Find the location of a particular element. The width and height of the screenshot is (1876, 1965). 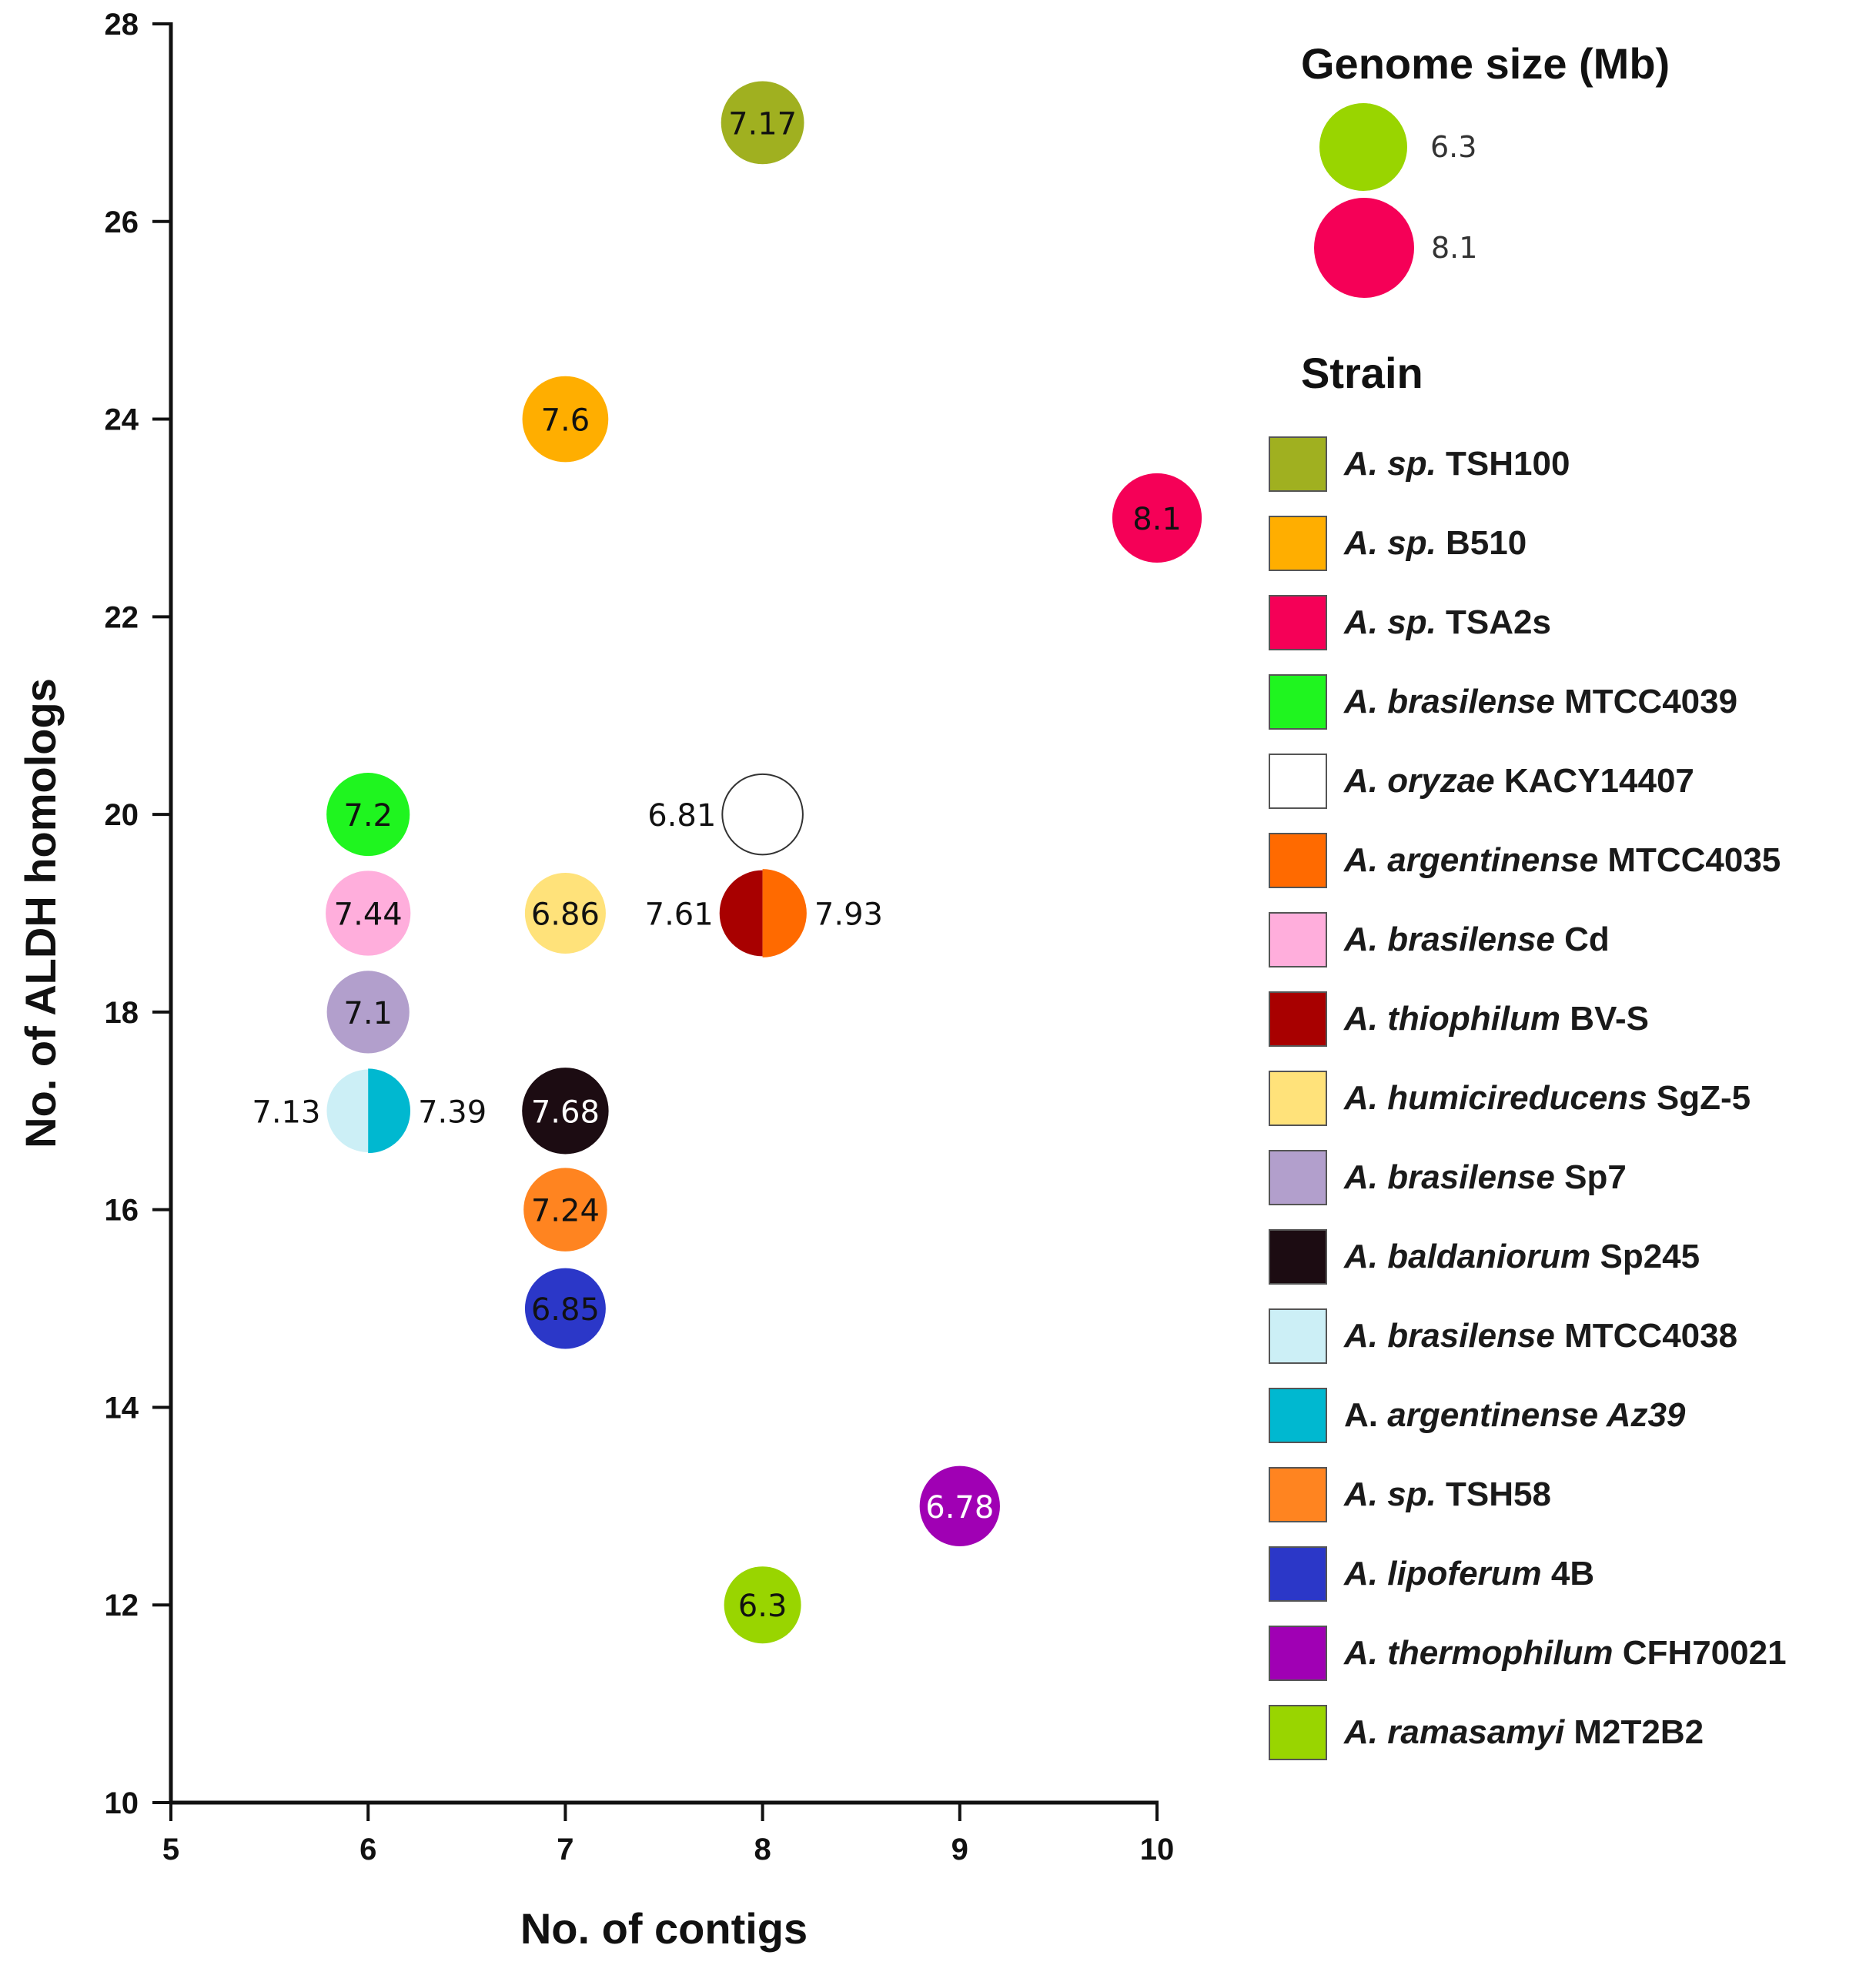

legend-item: A. sp. TSA2s is located at coordinates (1528, 622).